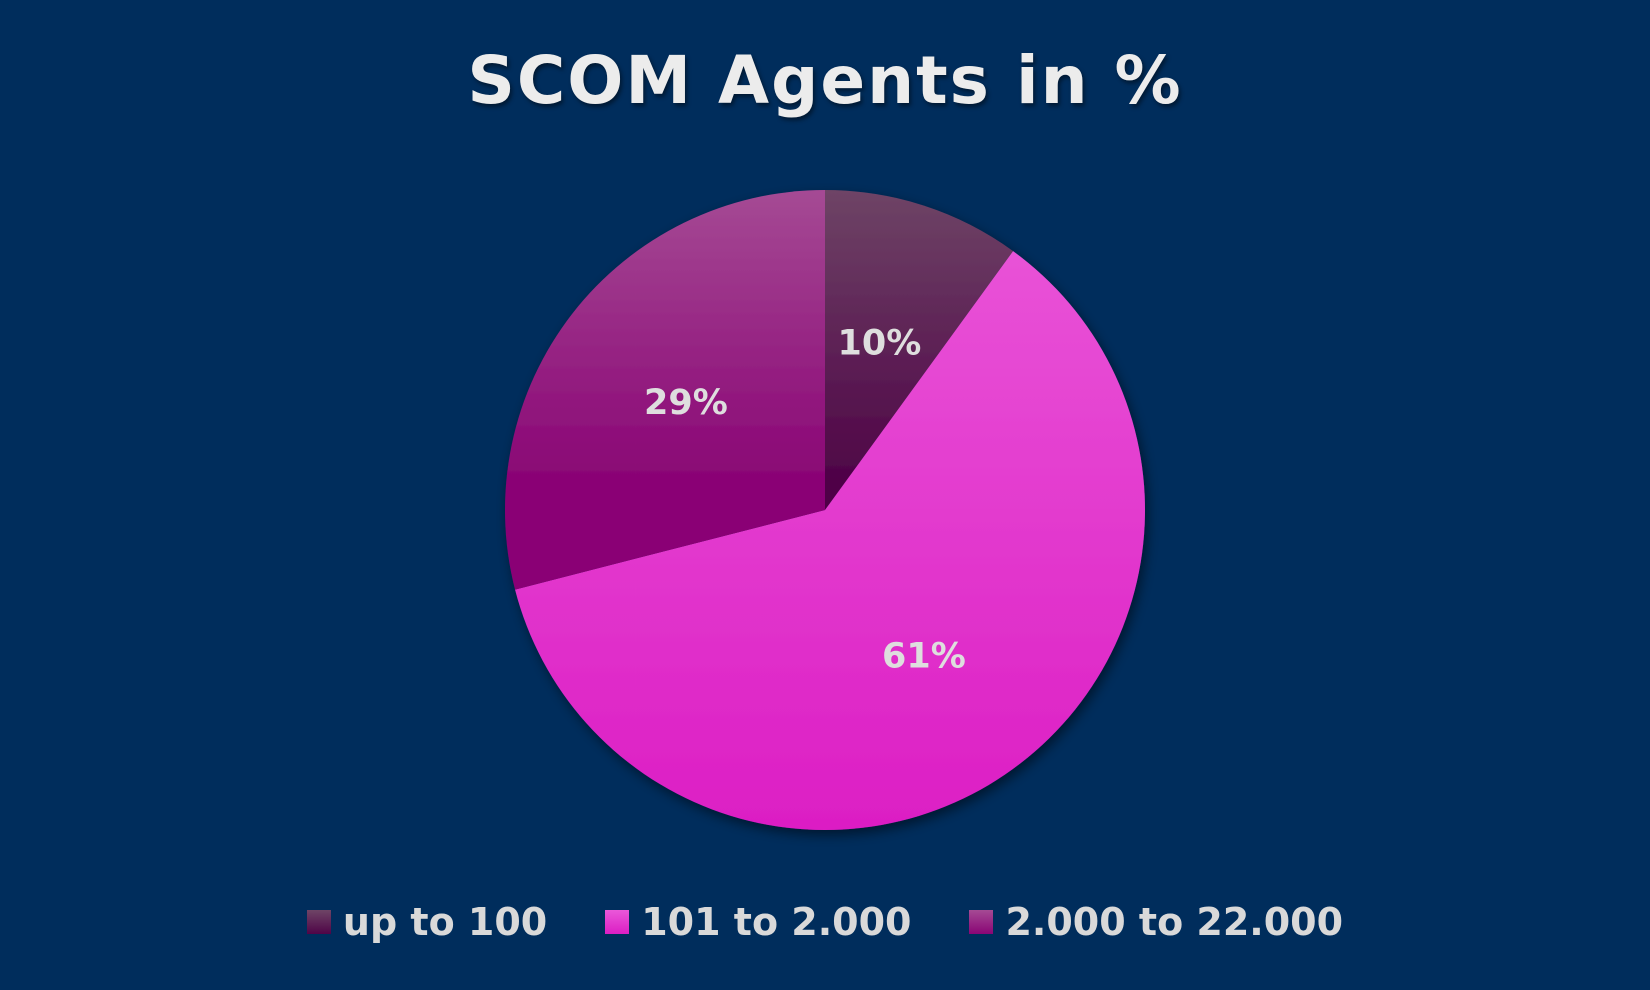  Describe the element at coordinates (445, 922) in the screenshot. I see `legend-label: up to 100` at that location.